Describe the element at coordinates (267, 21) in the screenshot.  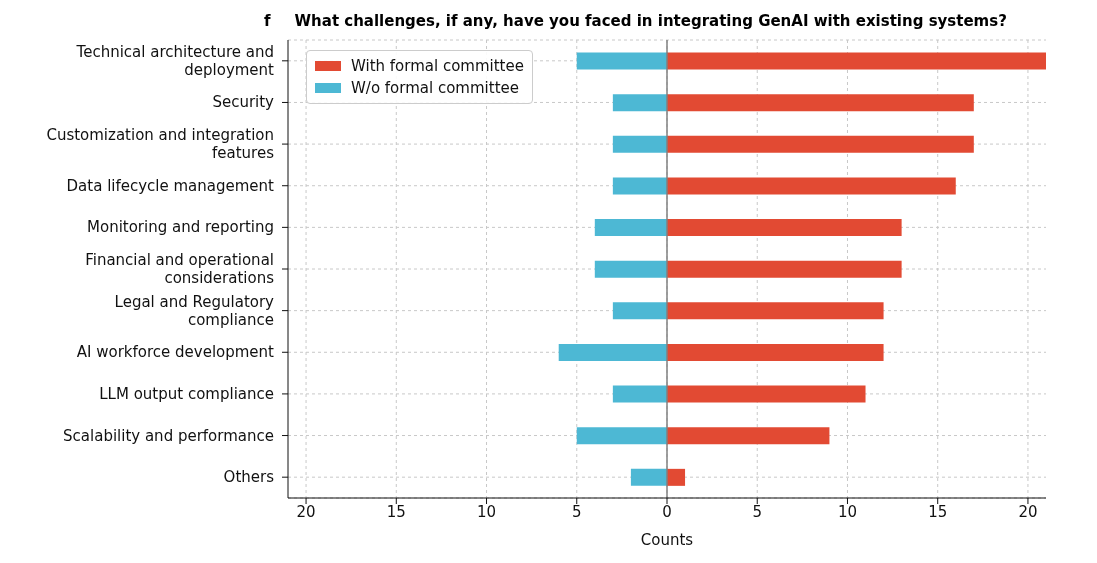
I see `text: f` at that location.